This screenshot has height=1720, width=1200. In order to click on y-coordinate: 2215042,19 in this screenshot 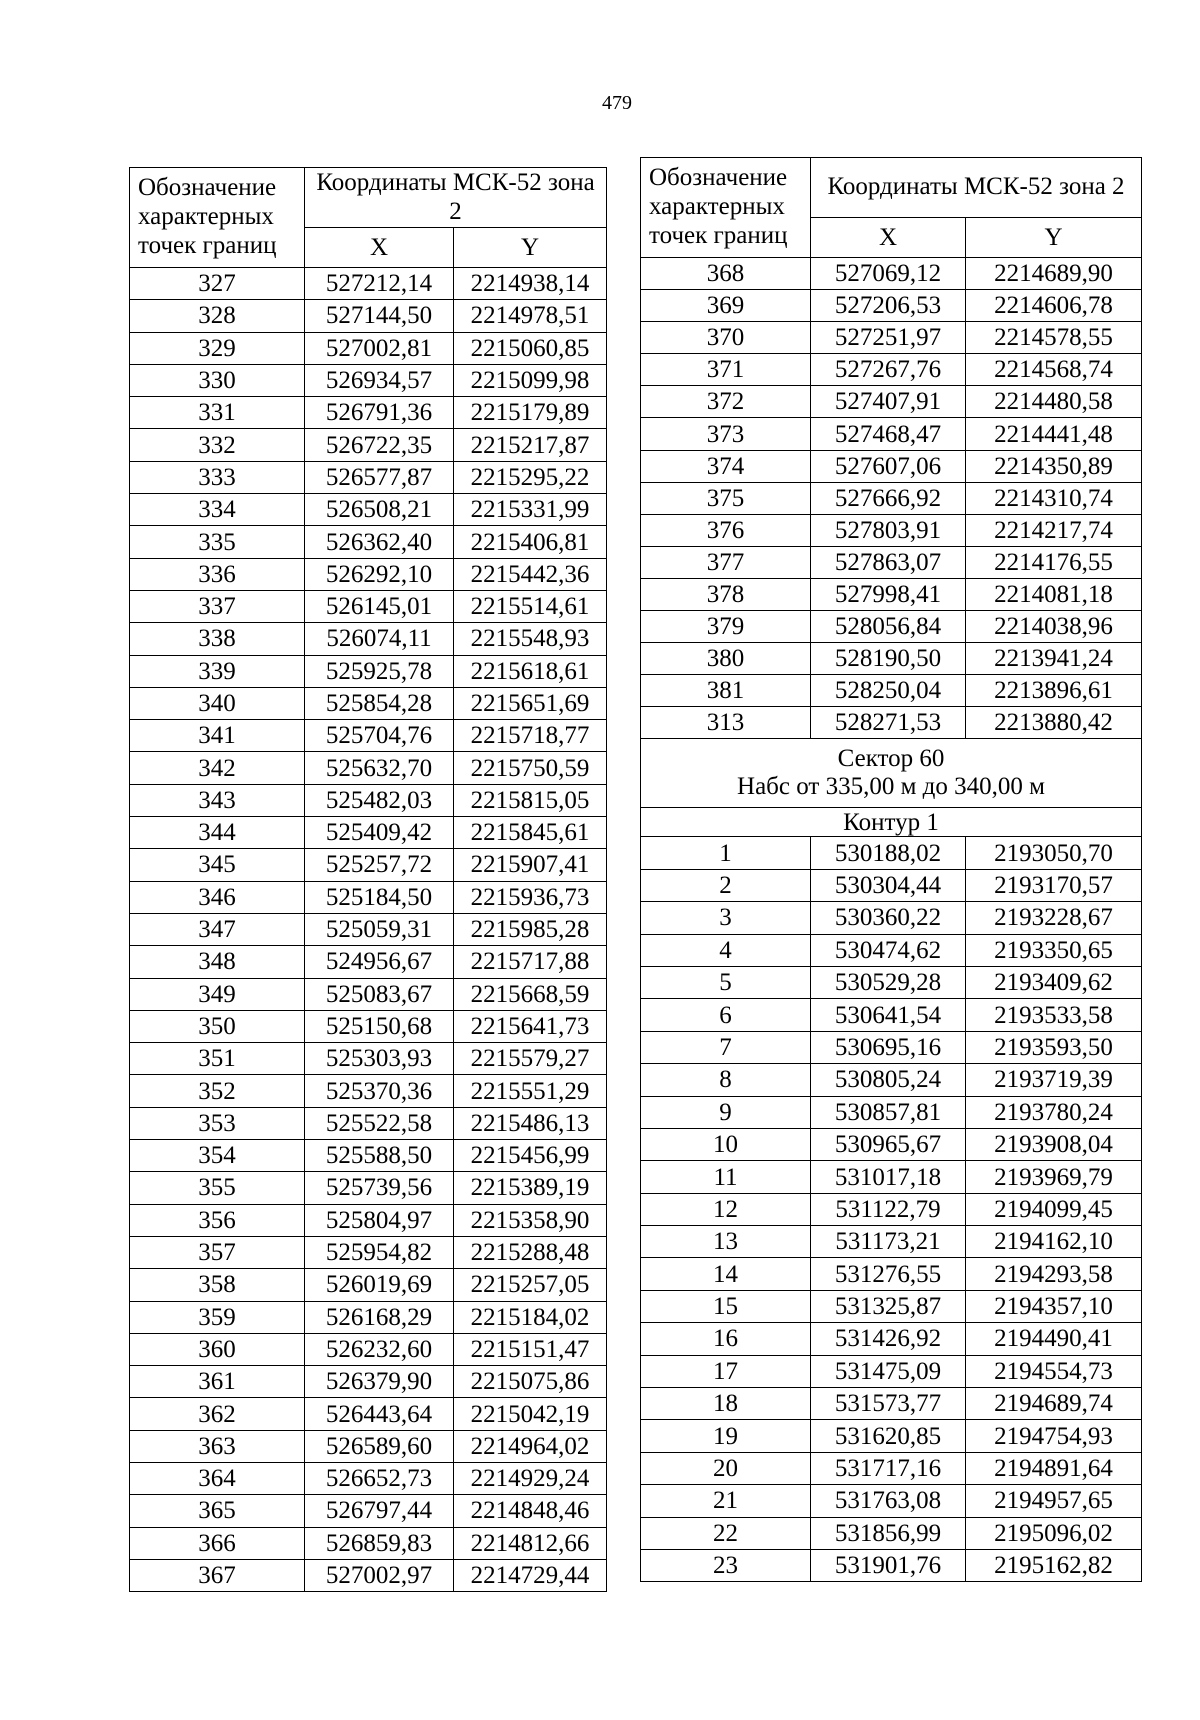, I will do `click(530, 1414)`.